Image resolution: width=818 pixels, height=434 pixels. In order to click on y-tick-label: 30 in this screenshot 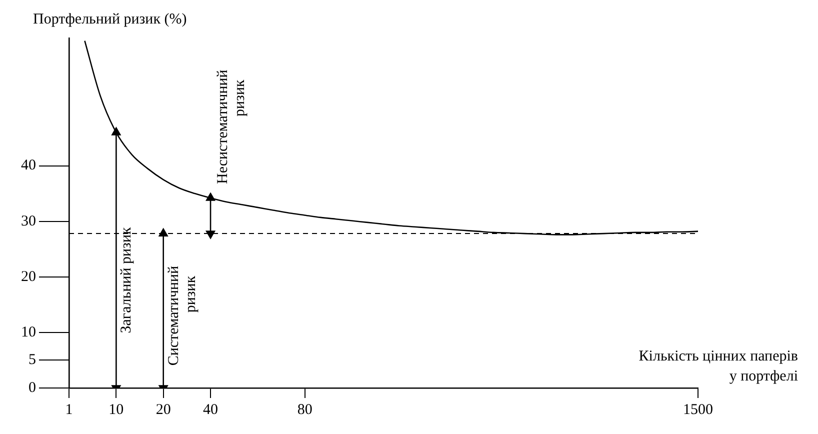, I will do `click(28, 221)`.